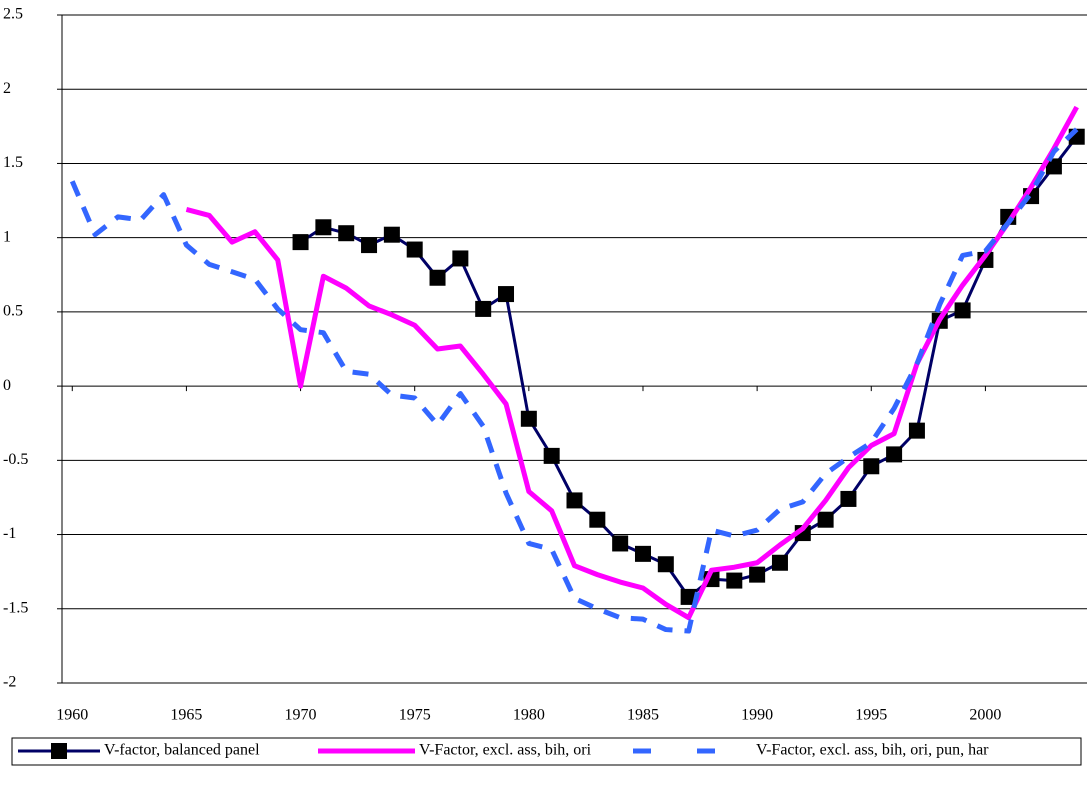 Image resolution: width=1089 pixels, height=794 pixels. Describe the element at coordinates (13, 14) in the screenshot. I see `y-tick-label: 2.5` at that location.